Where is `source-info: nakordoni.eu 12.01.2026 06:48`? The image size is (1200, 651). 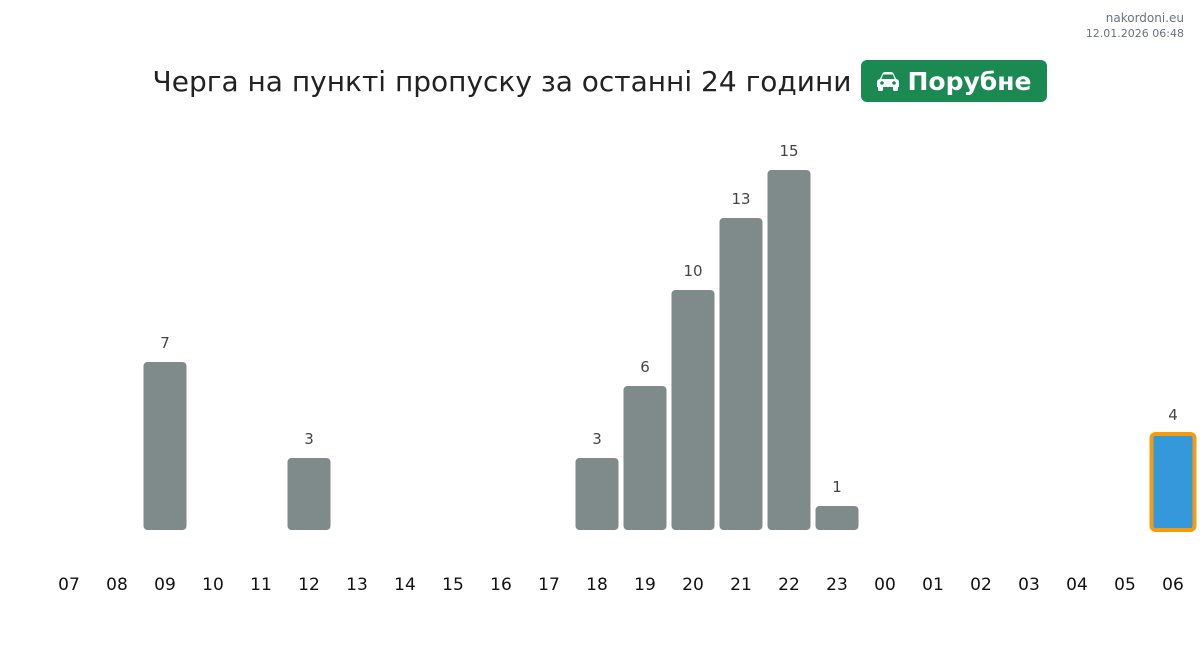 source-info: nakordoni.eu 12.01.2026 06:48 is located at coordinates (1135, 26).